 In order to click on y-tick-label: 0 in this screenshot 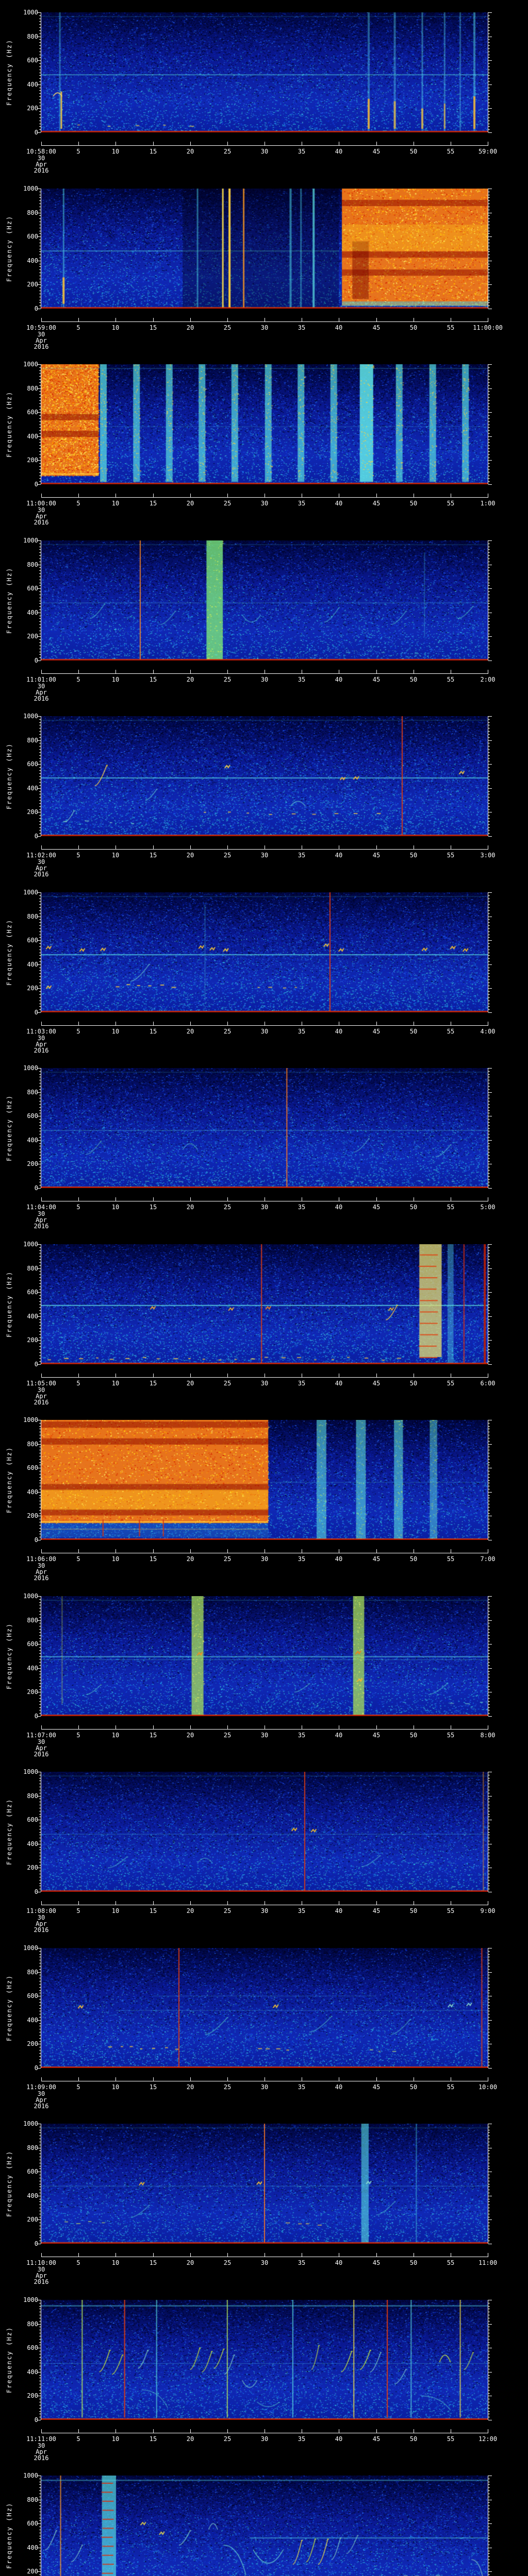, I will do `click(36, 1891)`.